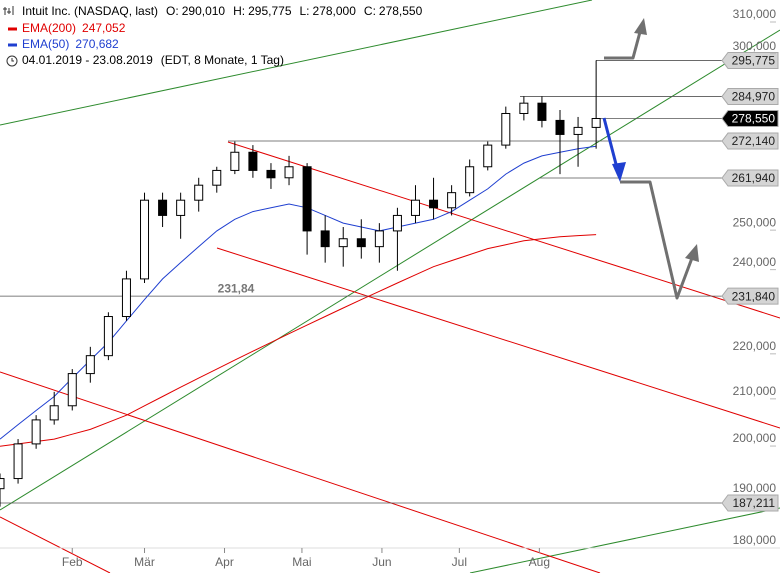  Describe the element at coordinates (72, 562) in the screenshot. I see `x-tick-label: Feb` at that location.